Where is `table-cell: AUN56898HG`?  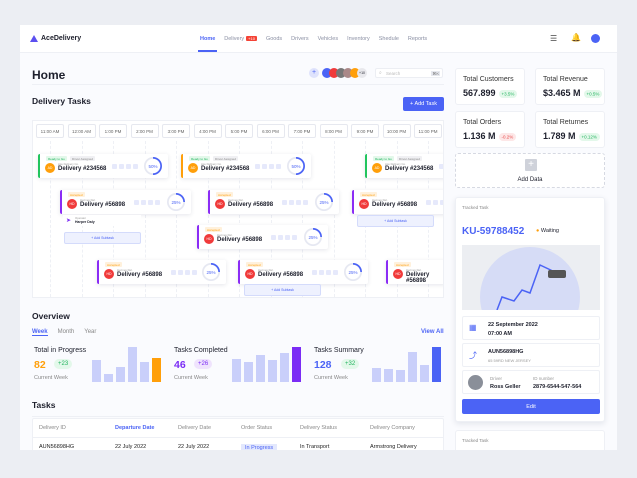
table-cell: AUN56898HG is located at coordinates (57, 447).